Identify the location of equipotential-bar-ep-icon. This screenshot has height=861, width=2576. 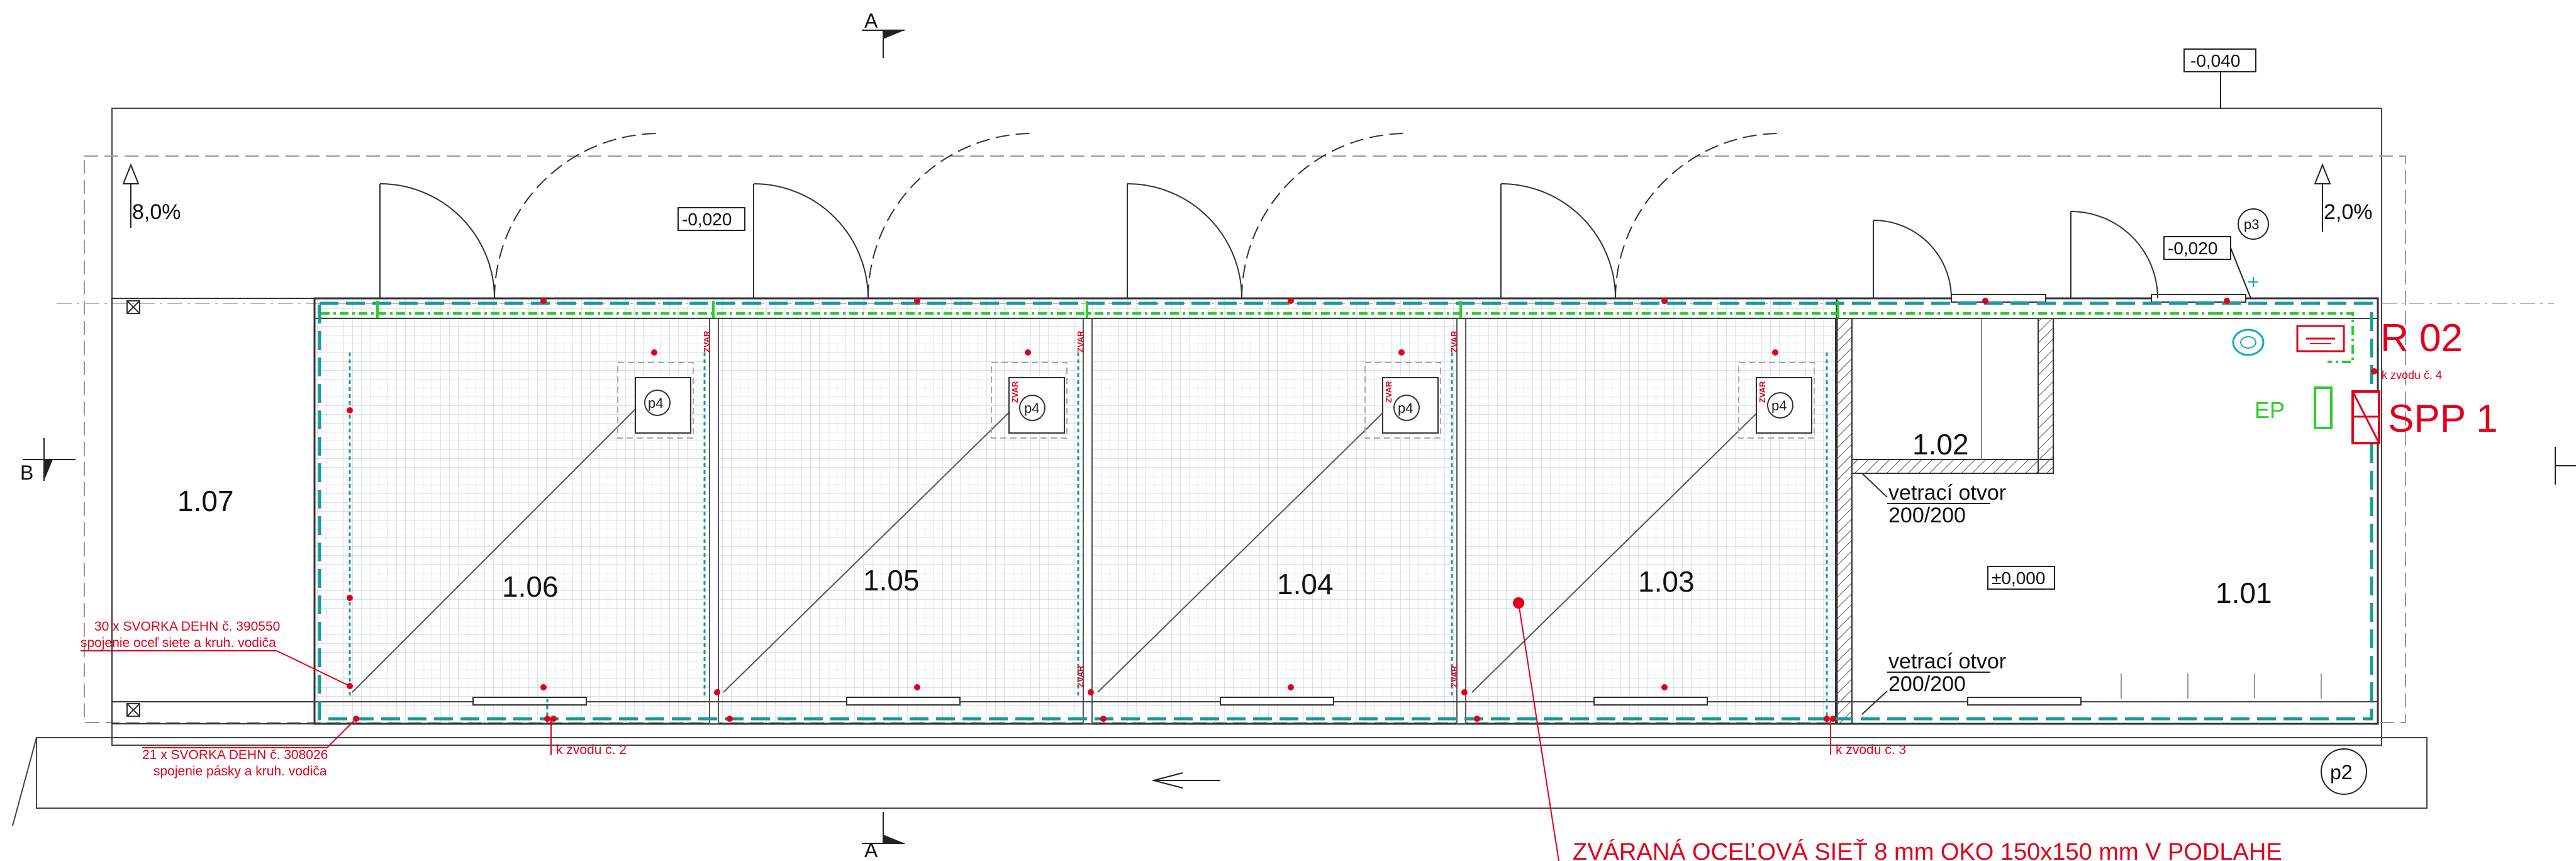
(2323, 407).